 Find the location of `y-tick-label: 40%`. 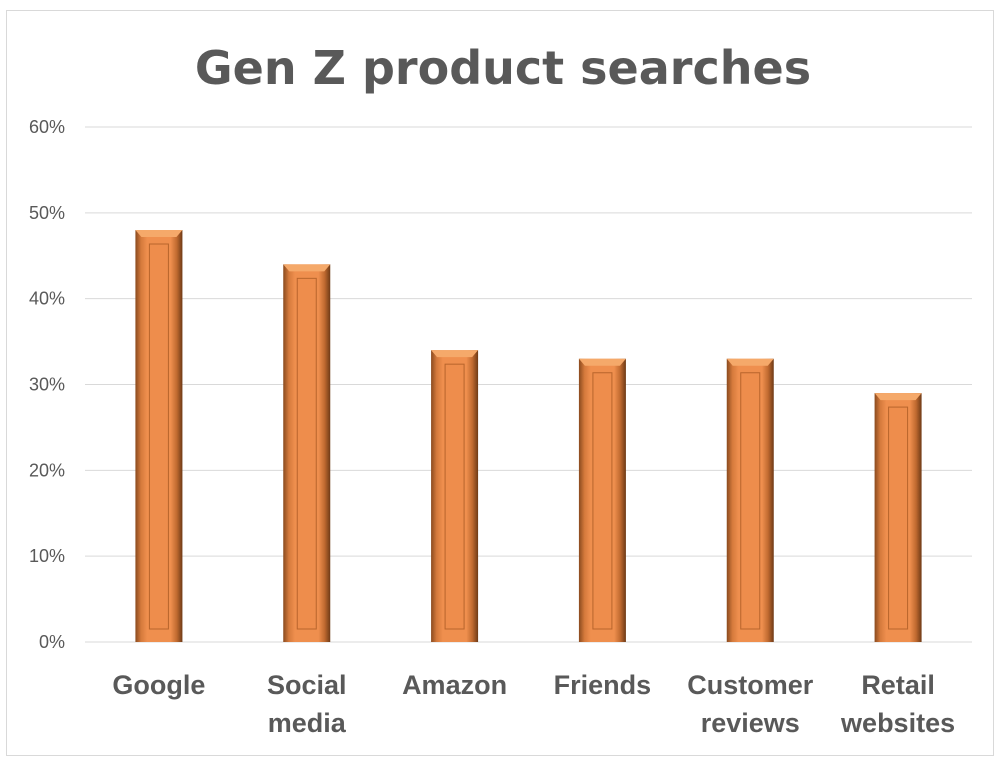

y-tick-label: 40% is located at coordinates (47, 299).